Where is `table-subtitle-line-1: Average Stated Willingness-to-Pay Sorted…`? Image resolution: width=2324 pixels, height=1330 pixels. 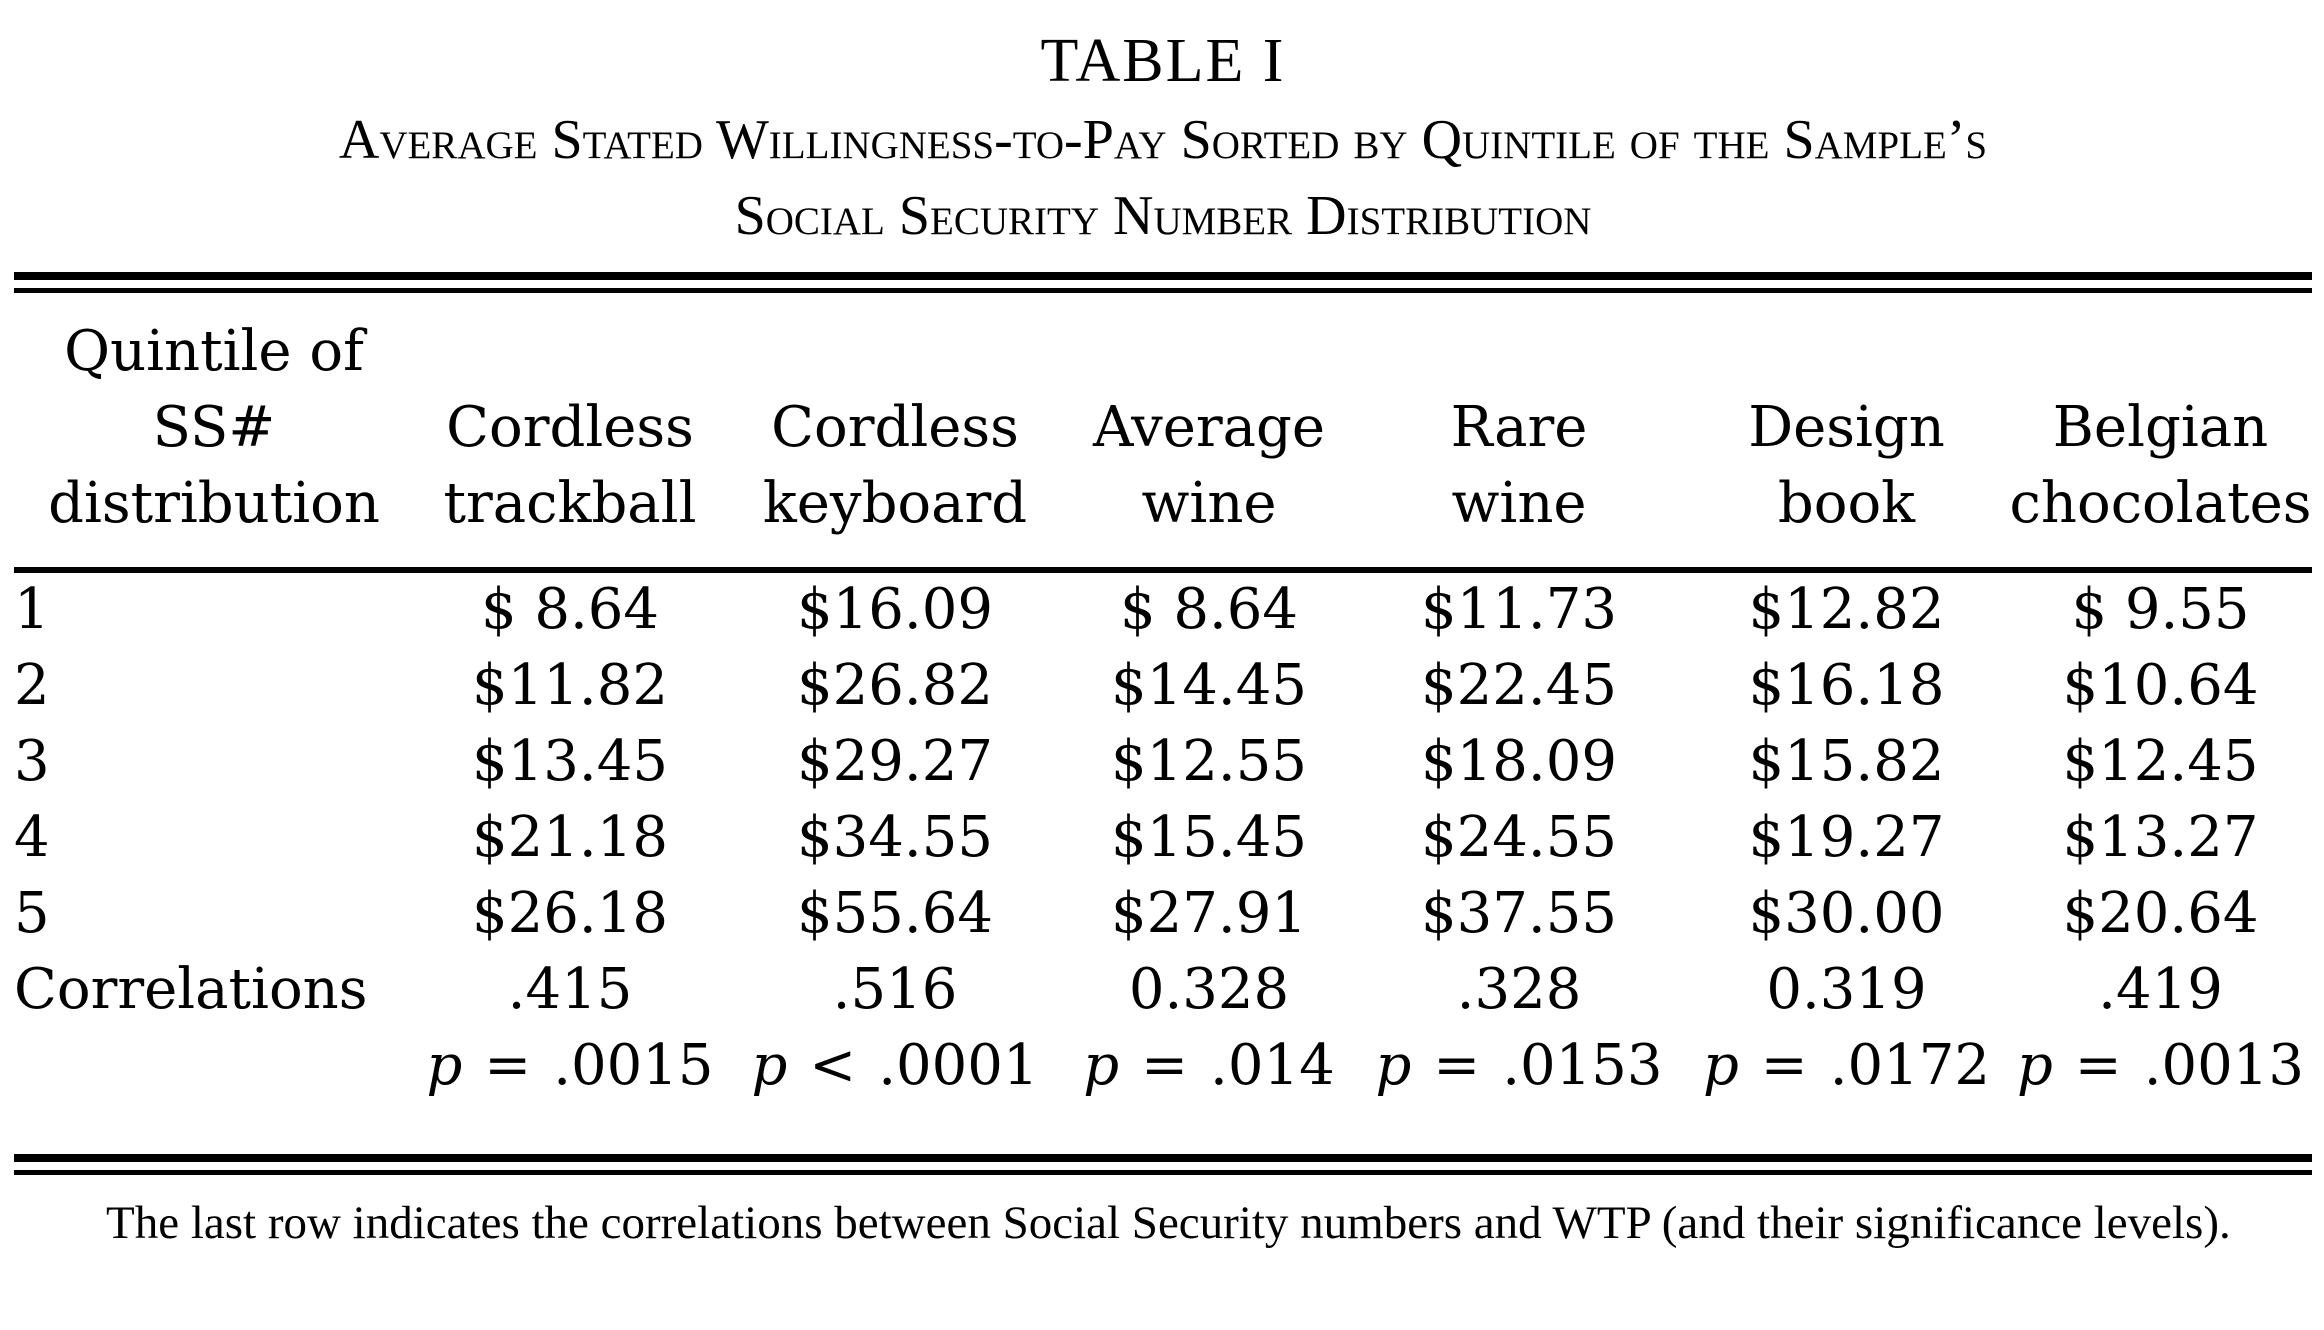
table-subtitle-line-1: Average Stated Willingness-to-Pay Sorted… is located at coordinates (1163, 140).